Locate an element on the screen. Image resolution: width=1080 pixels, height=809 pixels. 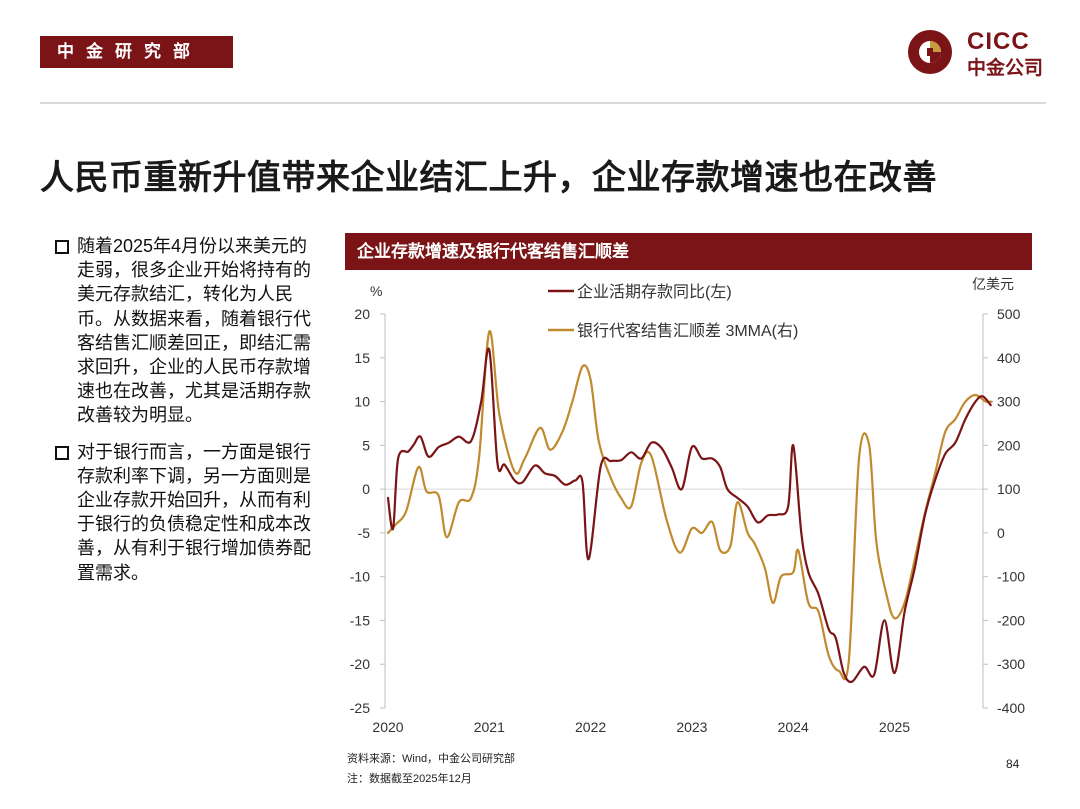
right-y-tick-label: 0 is located at coordinates (1001, 533).